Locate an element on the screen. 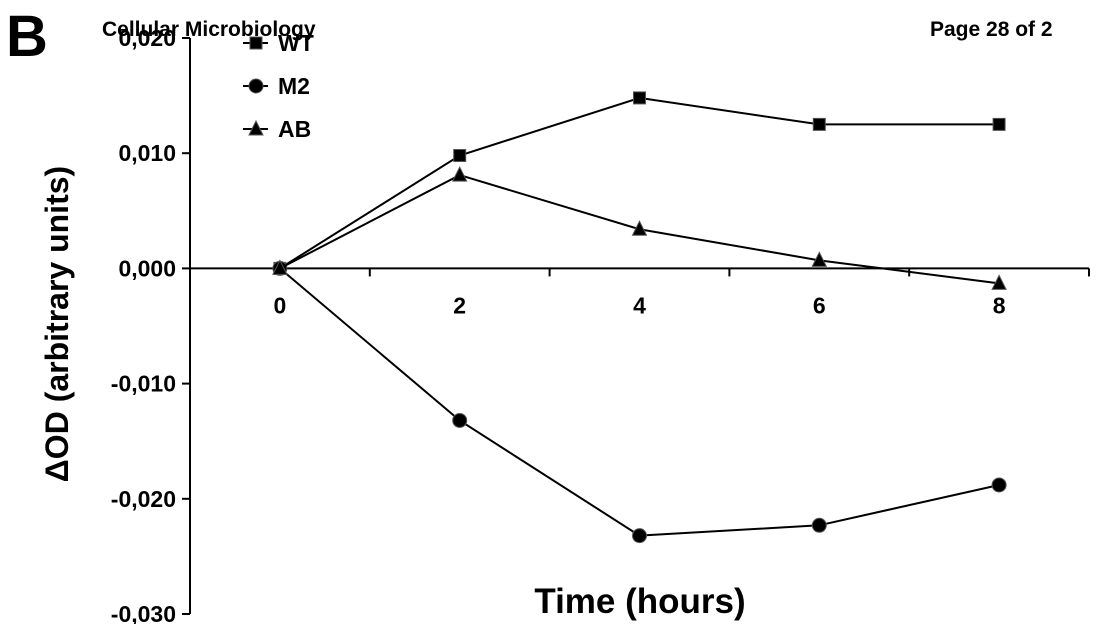  legend-label-ab: AB is located at coordinates (294, 129).